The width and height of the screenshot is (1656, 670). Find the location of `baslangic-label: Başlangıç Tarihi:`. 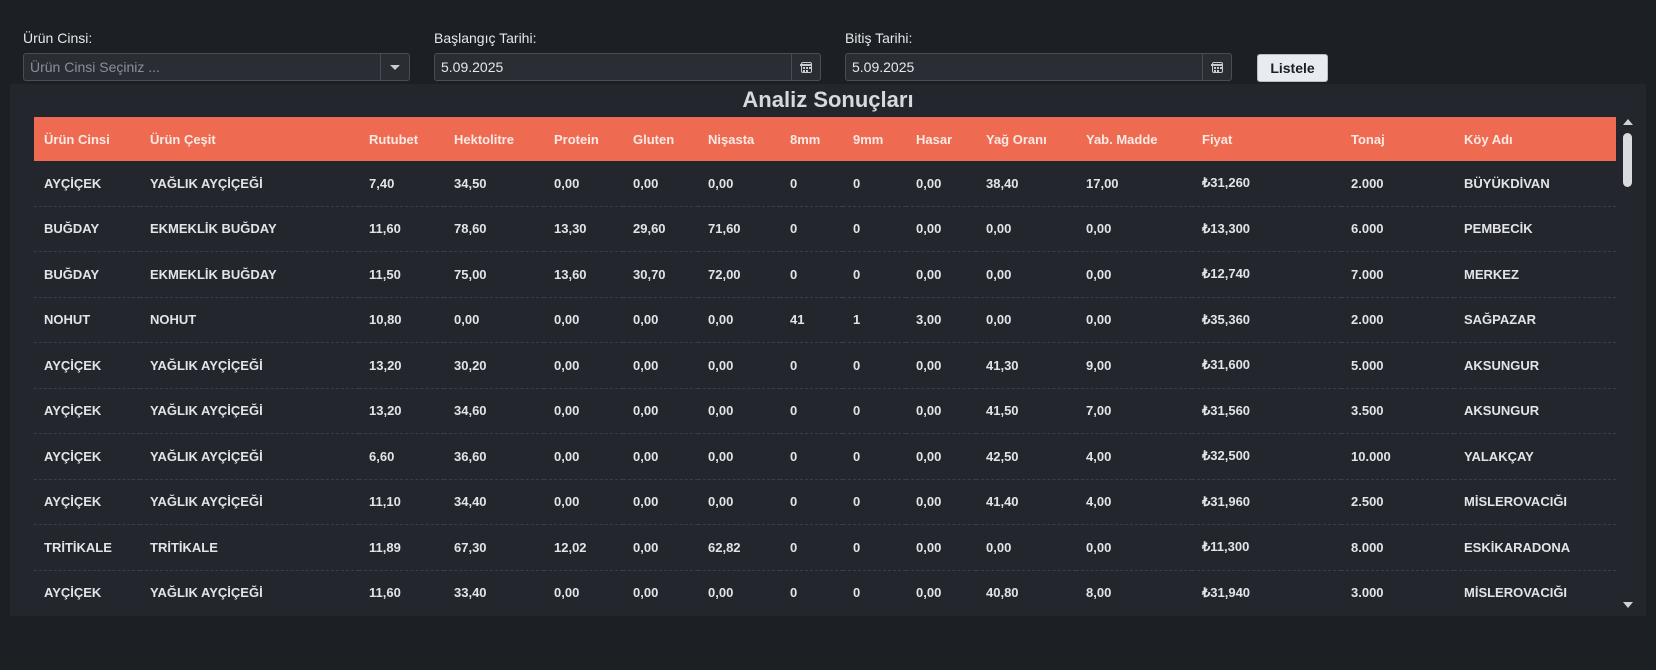

baslangic-label: Başlangıç Tarihi: is located at coordinates (485, 38).